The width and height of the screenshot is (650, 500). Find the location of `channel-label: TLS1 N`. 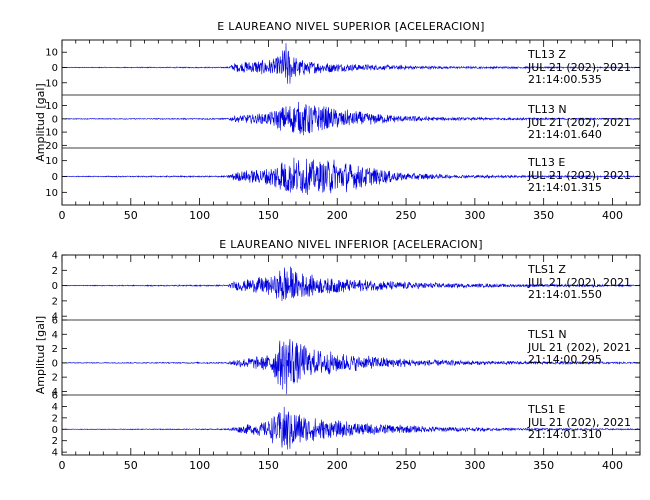

channel-label: TLS1 N is located at coordinates (547, 334).